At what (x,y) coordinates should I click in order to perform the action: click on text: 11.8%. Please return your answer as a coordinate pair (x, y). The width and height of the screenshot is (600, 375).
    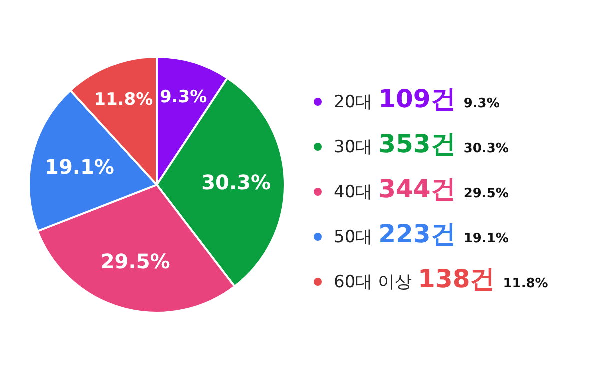
    Looking at the image, I should click on (525, 284).